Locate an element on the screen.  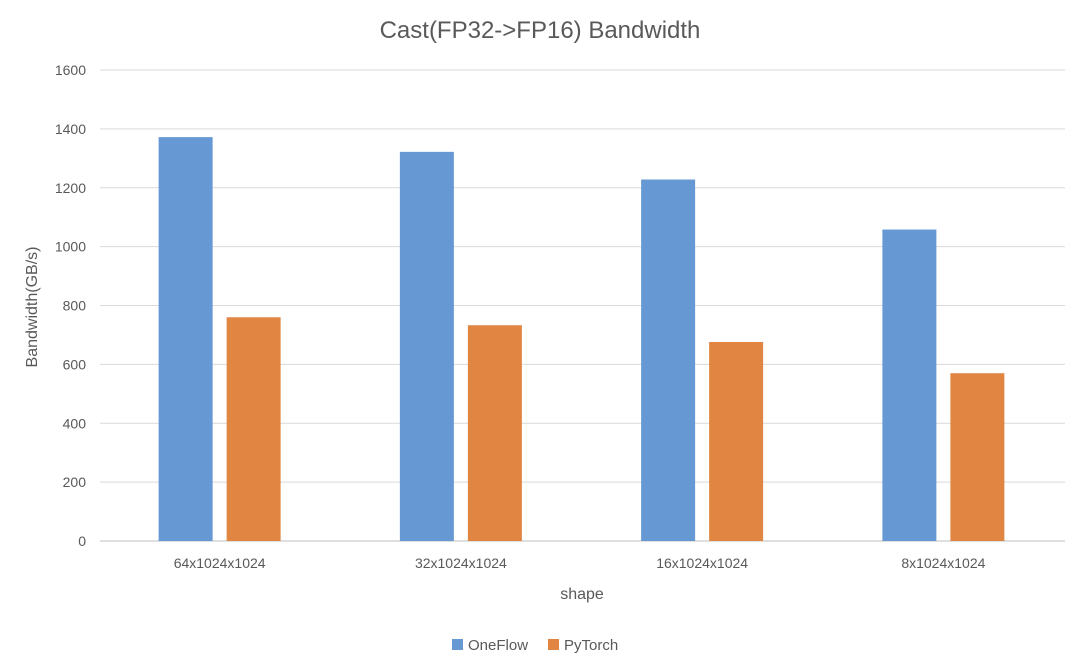
bar-pytorch-64x1024x1024 is located at coordinates (253, 429).